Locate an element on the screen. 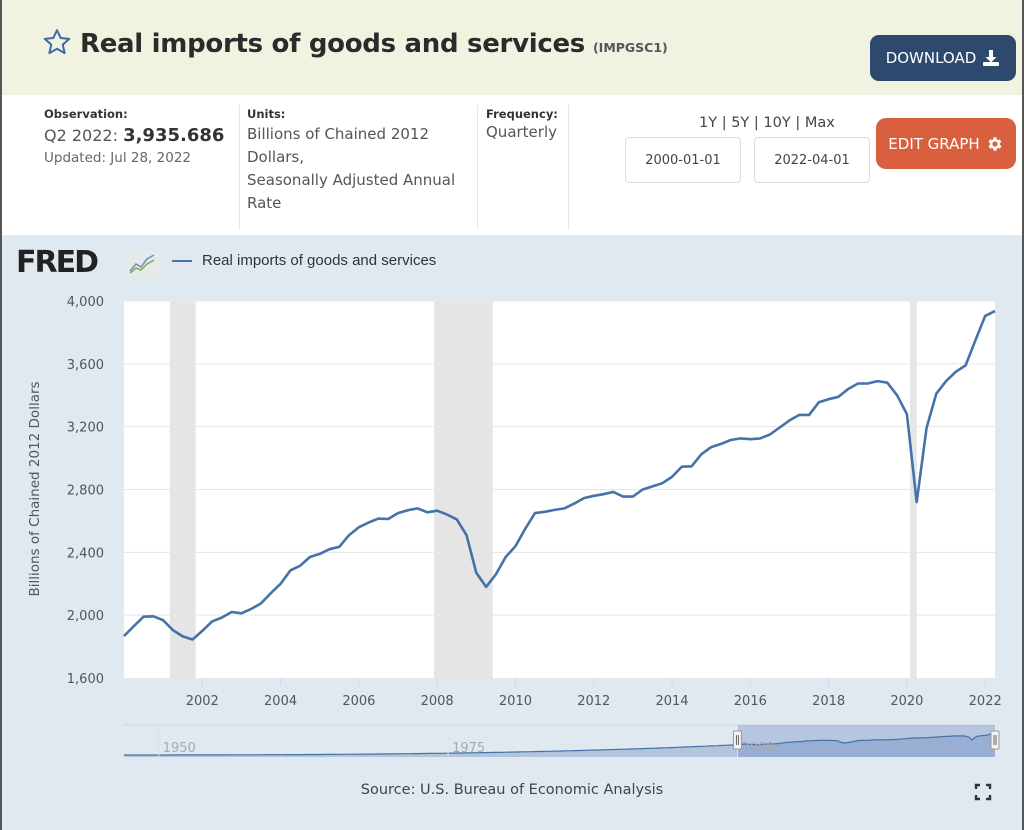 Image resolution: width=1024 pixels, height=830 pixels. y-axis-ticks: 1,600 2,000 2,400 2,800 3,200 3,600 4,000 is located at coordinates (85, 491).